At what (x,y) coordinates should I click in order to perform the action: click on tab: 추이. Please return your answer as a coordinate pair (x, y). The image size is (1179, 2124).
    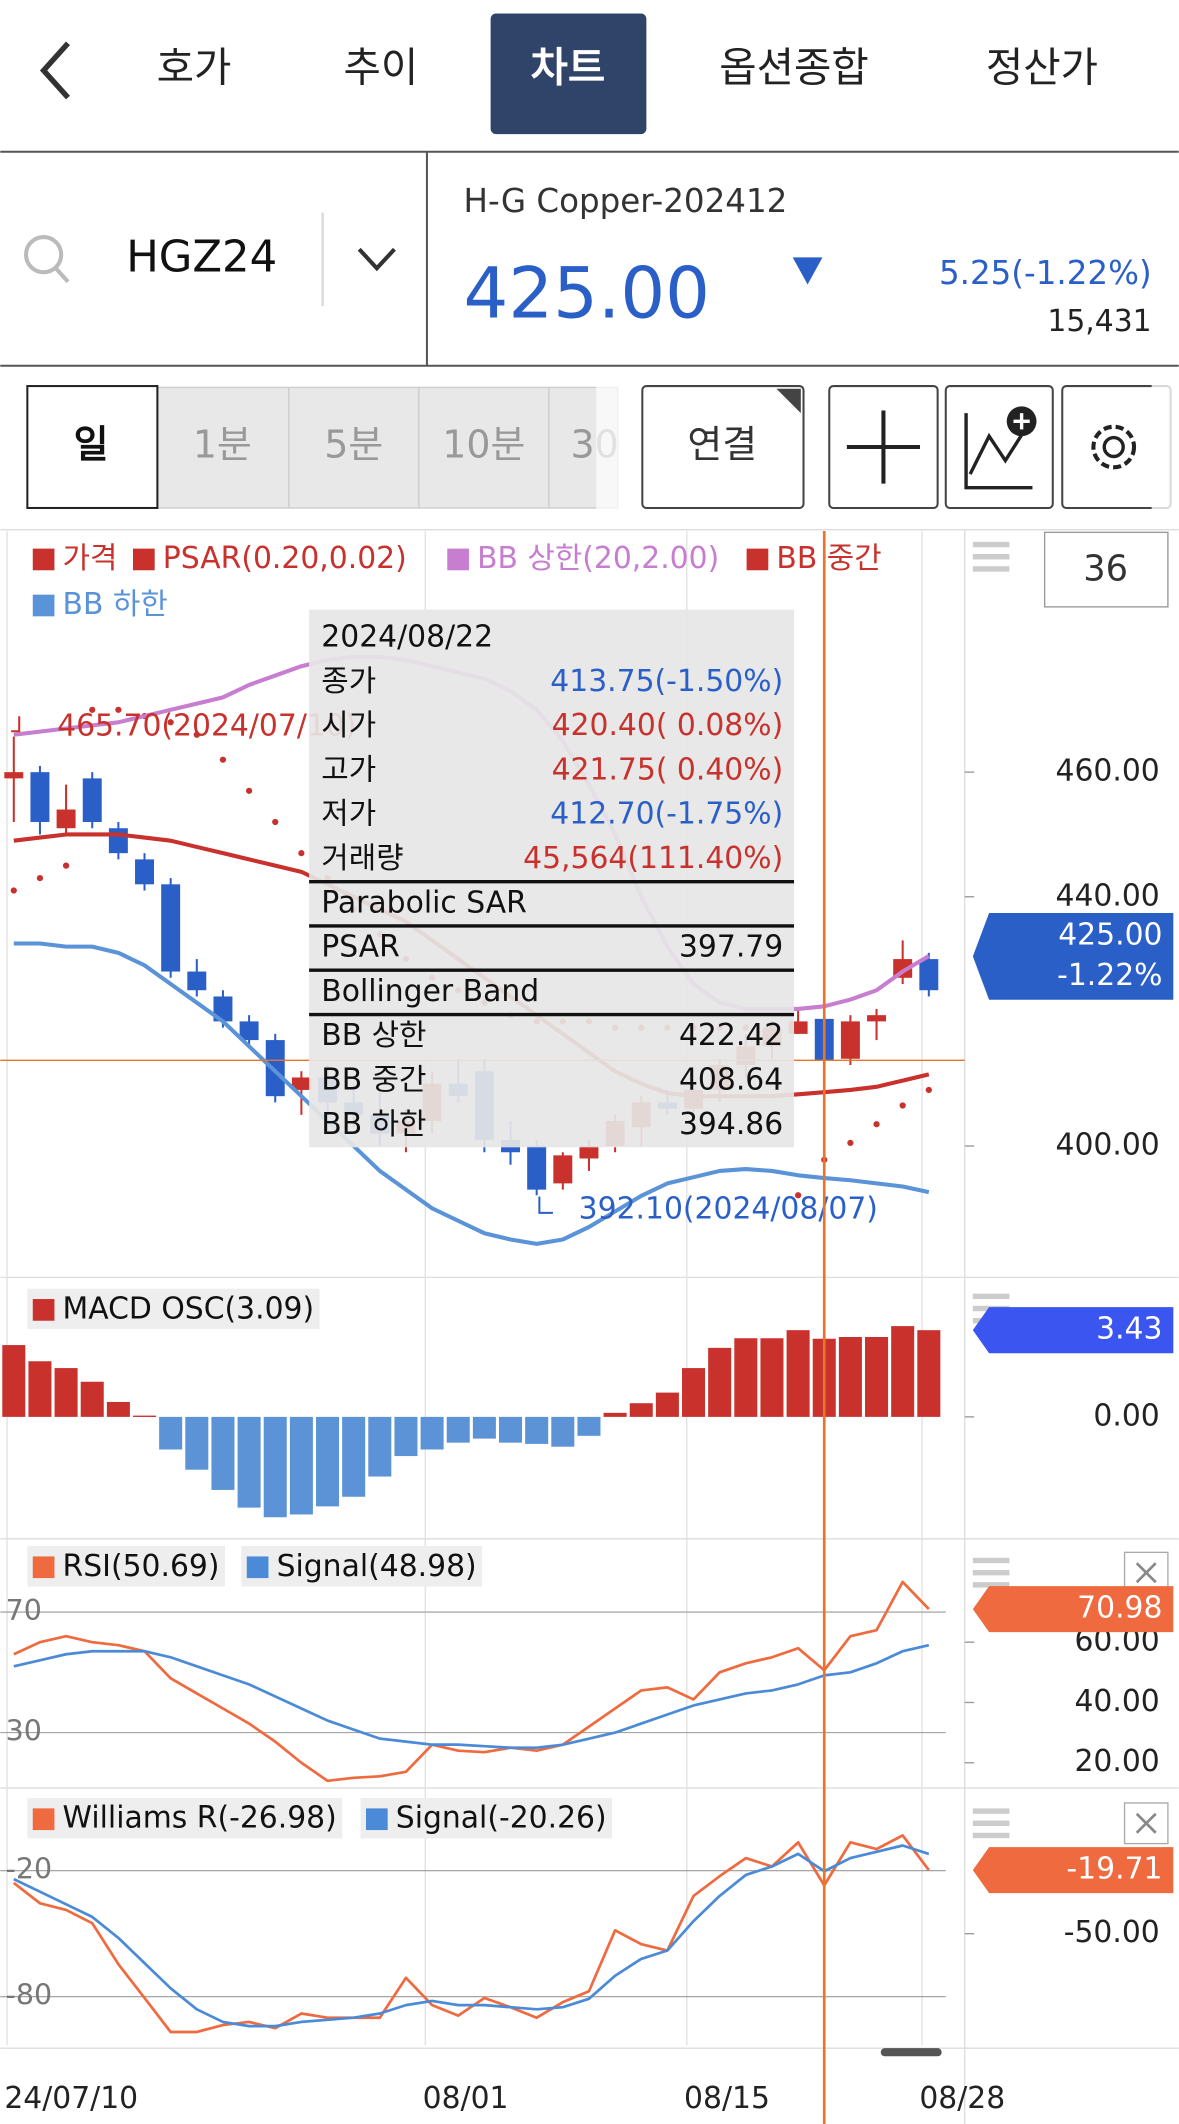
    Looking at the image, I should click on (381, 67).